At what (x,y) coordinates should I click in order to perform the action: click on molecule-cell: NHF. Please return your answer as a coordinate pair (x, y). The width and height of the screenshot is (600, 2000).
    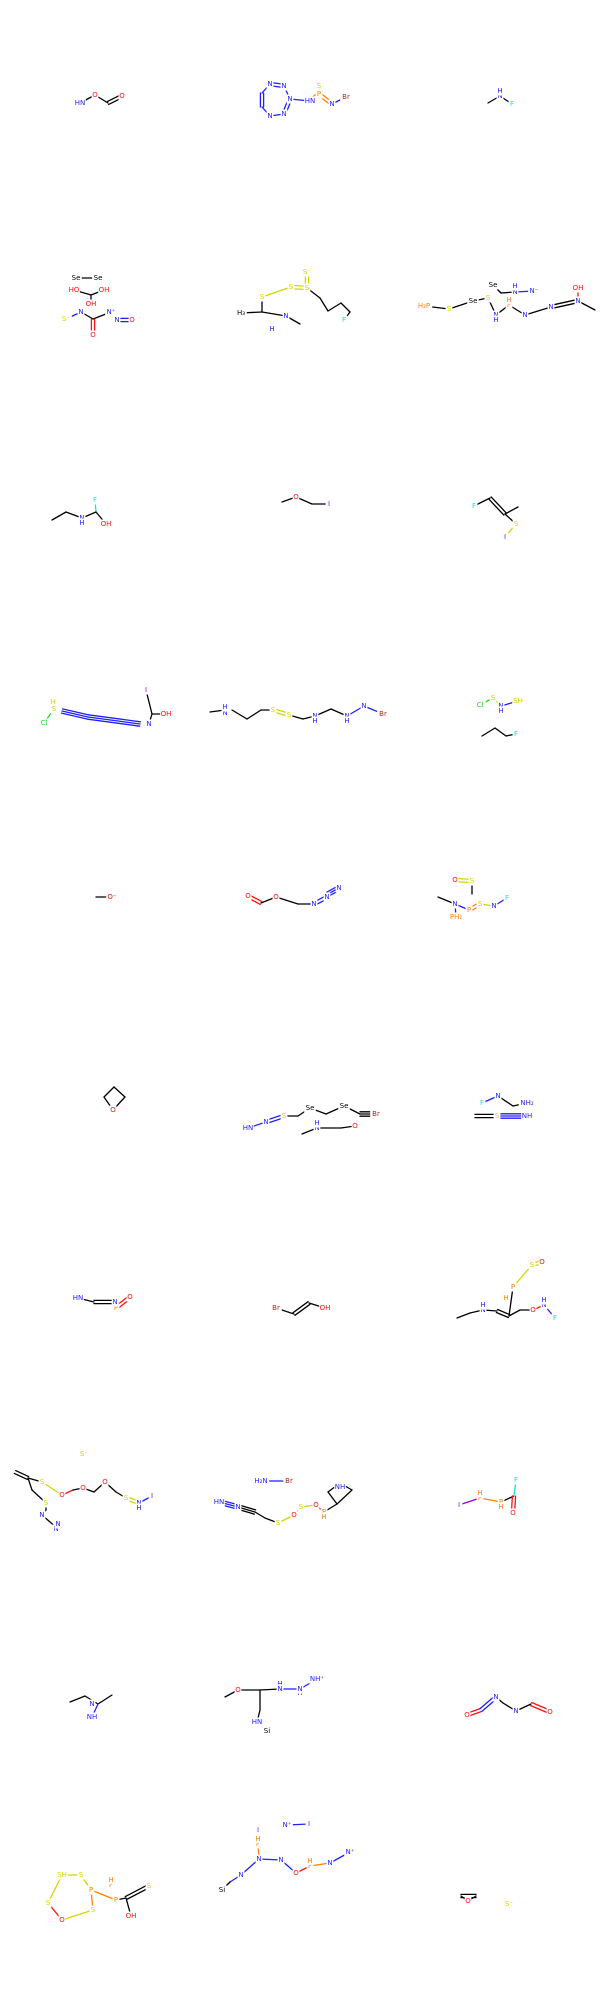
    Looking at the image, I should click on (500, 100).